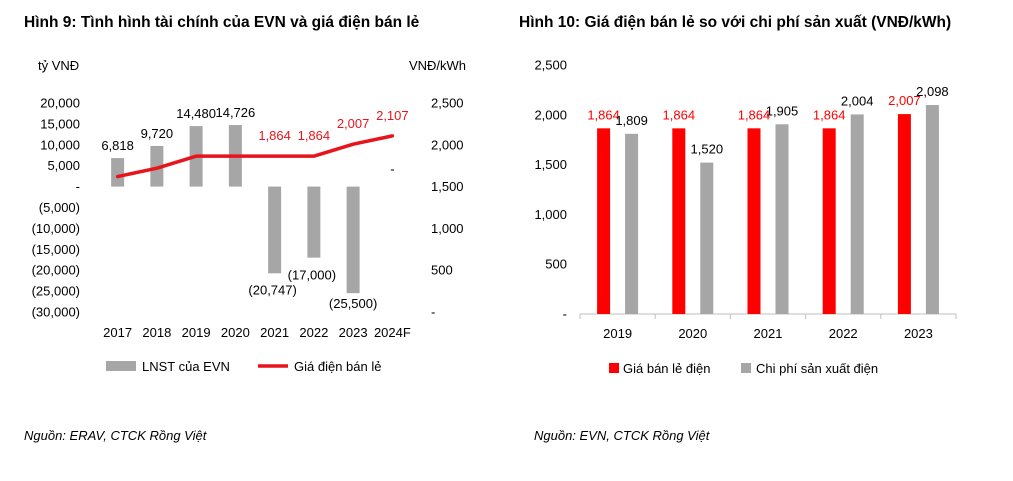  Describe the element at coordinates (447, 144) in the screenshot. I see `y2-tick-label: 2,000` at that location.